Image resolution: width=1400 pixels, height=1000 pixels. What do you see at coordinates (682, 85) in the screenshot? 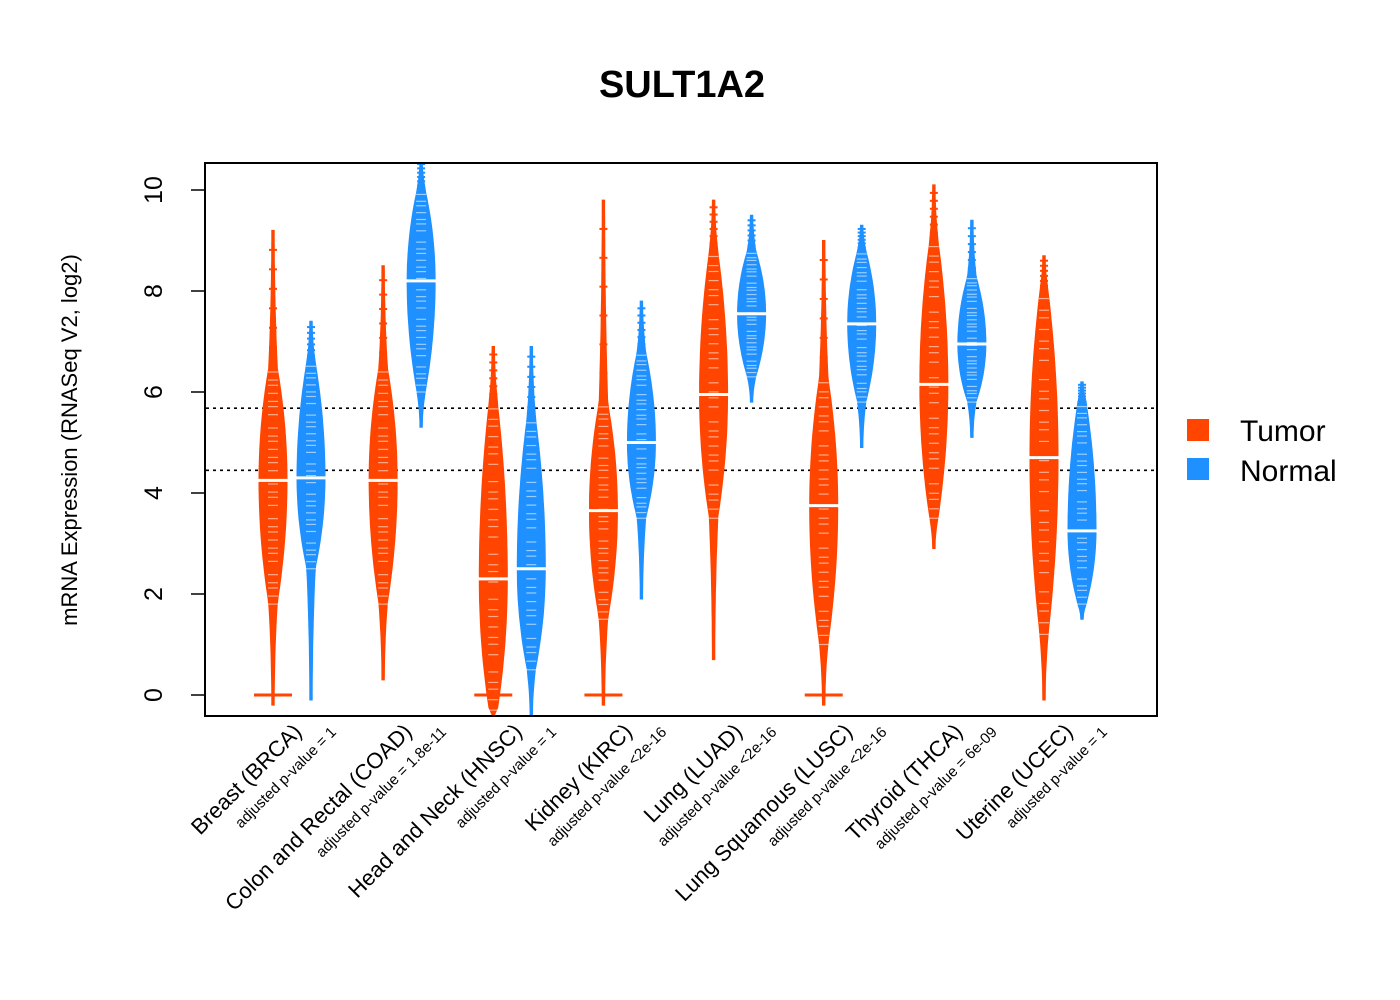
I see `chart-title: SULT1A2` at bounding box center [682, 85].